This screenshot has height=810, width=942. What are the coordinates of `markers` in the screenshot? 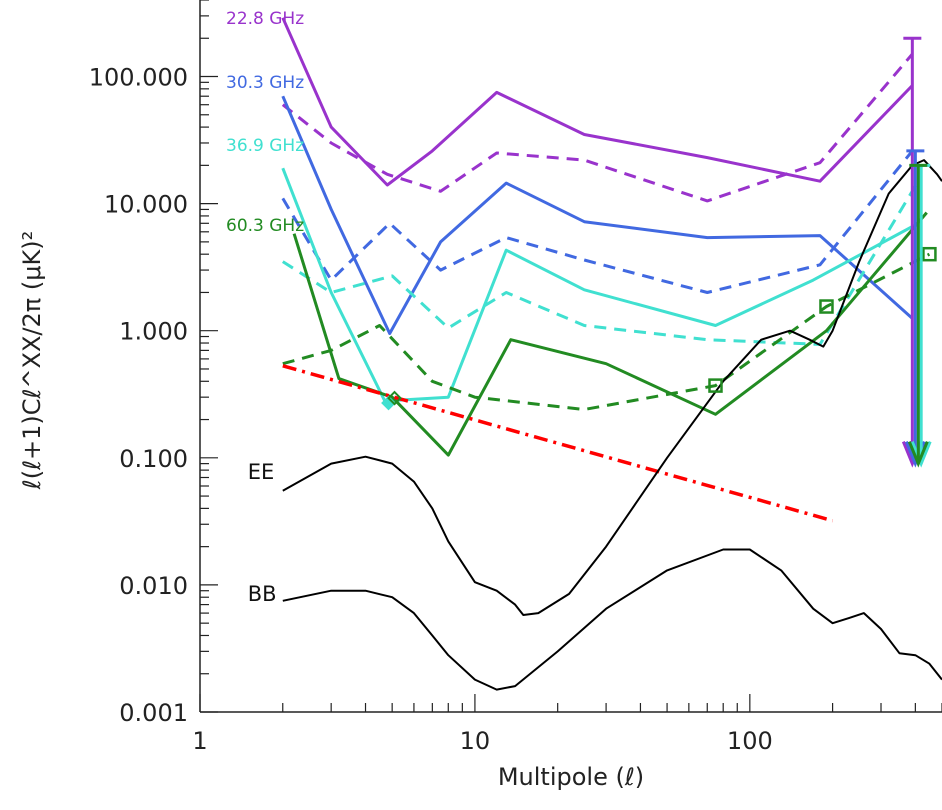 It's located at (659, 328).